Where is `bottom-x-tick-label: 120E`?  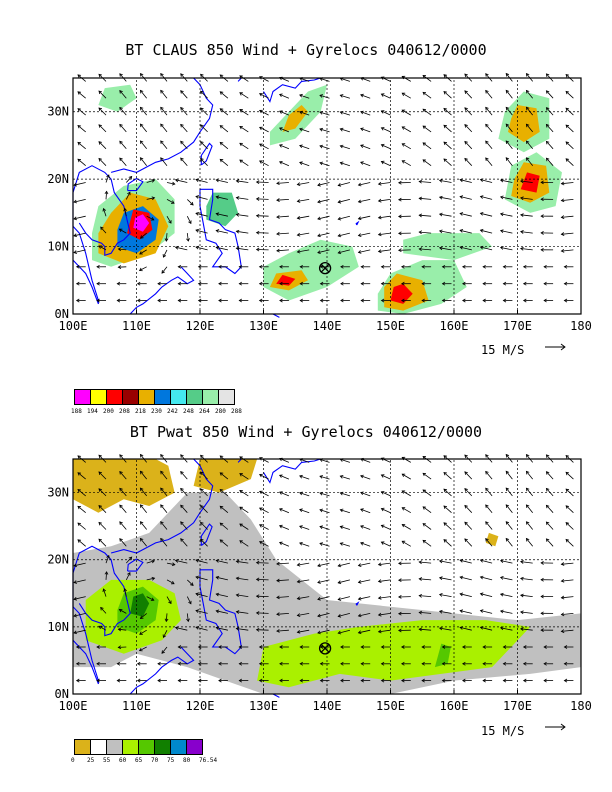
bottom-x-tick-label: 120E is located at coordinates (200, 706).